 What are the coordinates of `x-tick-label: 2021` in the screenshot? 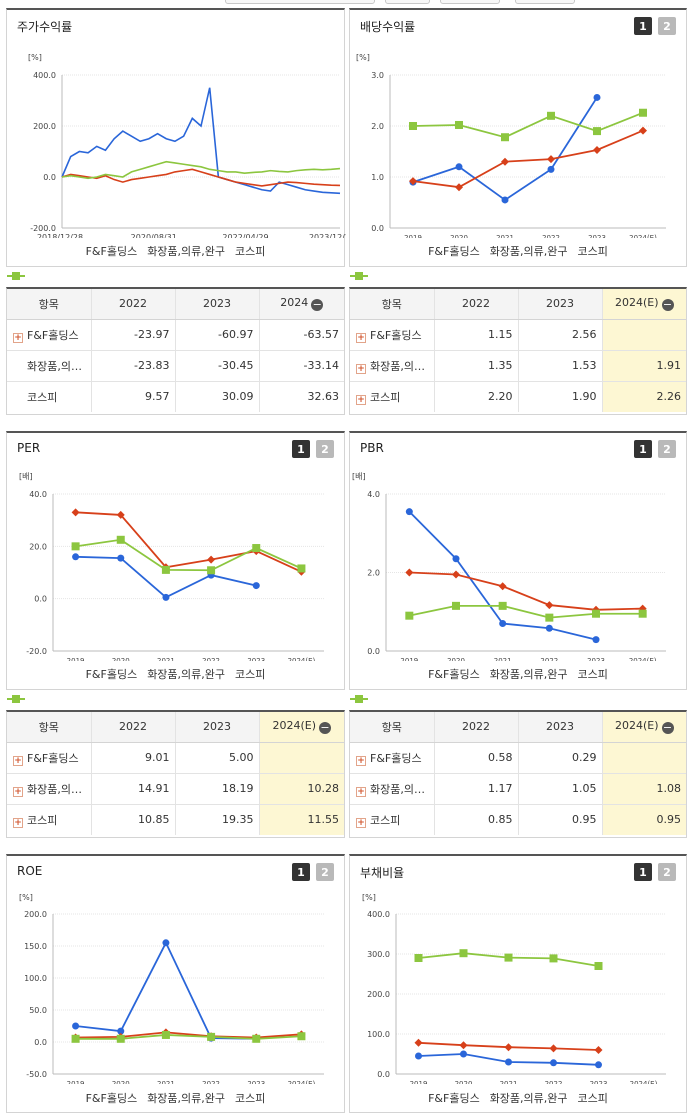 It's located at (503, 659).